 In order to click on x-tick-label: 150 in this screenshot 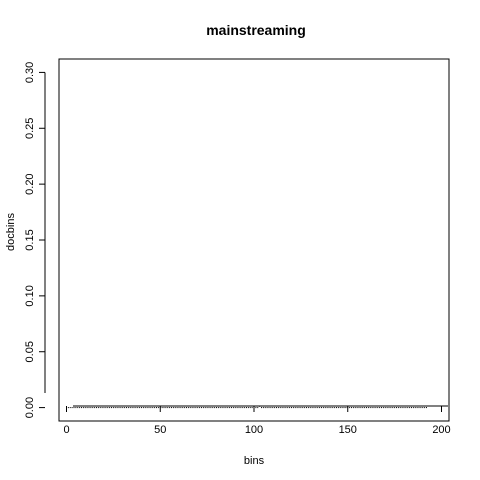, I will do `click(348, 430)`.